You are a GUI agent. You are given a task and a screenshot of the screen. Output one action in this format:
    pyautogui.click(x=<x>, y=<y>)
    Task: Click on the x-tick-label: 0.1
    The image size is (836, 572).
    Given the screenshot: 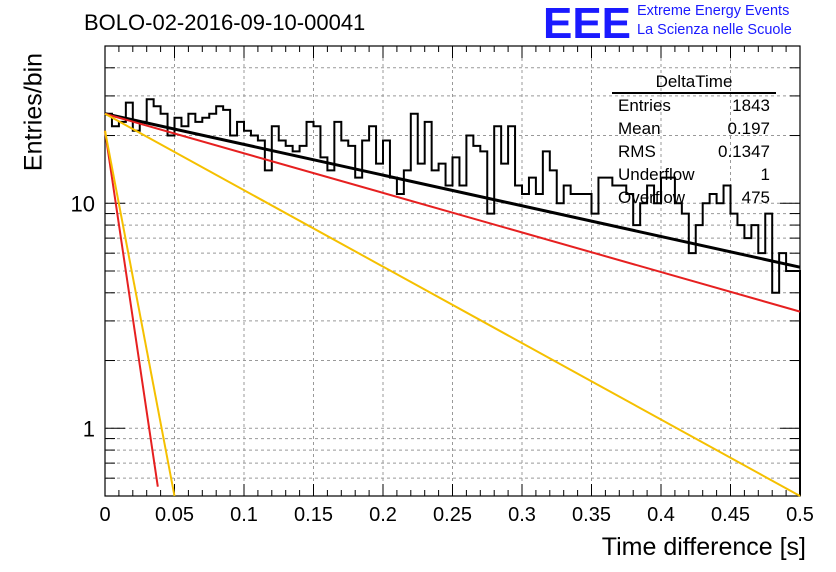 What is the action you would take?
    pyautogui.click(x=244, y=515)
    